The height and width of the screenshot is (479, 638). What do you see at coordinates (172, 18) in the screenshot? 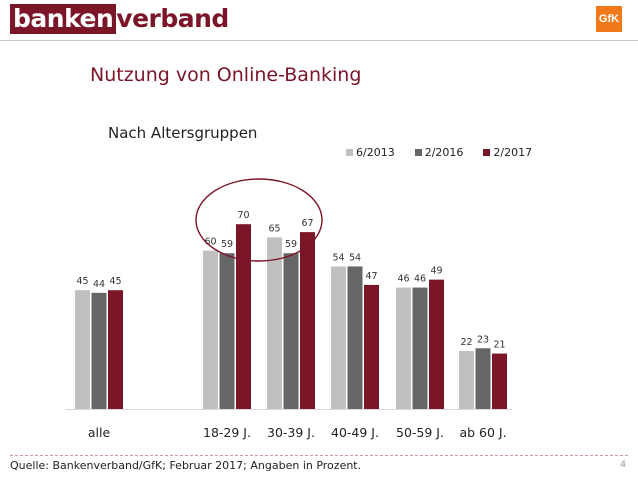
I see `logo-rest-text: verband` at bounding box center [172, 18].